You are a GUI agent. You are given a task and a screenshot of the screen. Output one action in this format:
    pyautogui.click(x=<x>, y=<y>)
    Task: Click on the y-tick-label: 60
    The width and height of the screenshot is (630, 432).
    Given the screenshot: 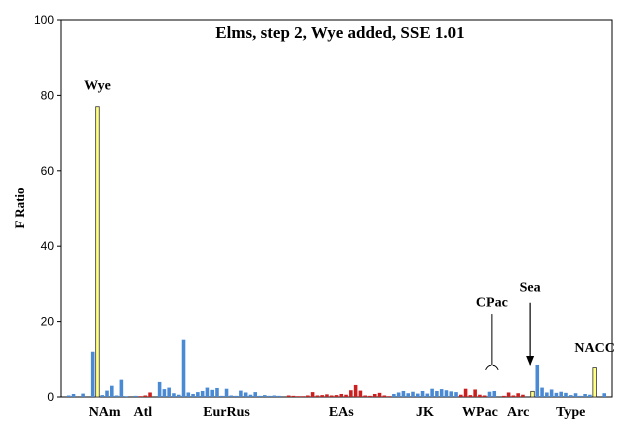 What is the action you would take?
    pyautogui.click(x=48, y=171)
    